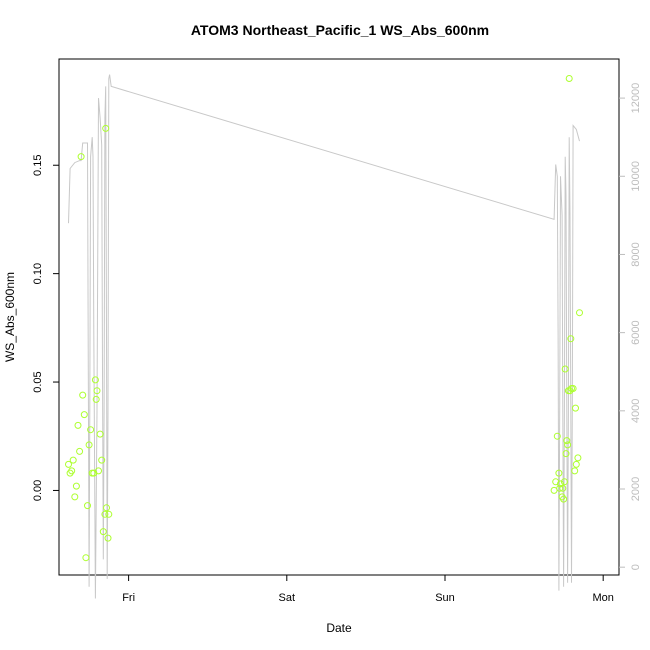 The height and width of the screenshot is (650, 650). What do you see at coordinates (38, 381) in the screenshot?
I see `y-tick-label: 0.05` at bounding box center [38, 381].